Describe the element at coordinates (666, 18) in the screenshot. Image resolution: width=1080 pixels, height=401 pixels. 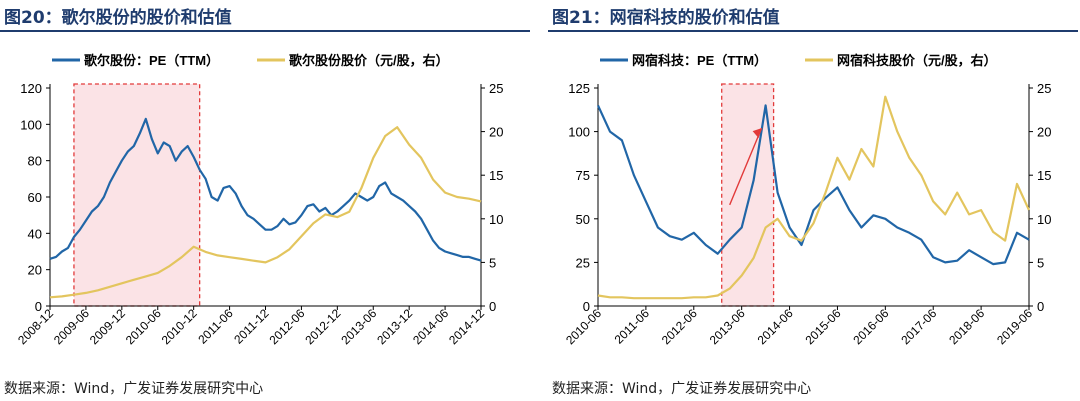
I see `figure-title: 图21：网宿科技的股价和估值` at that location.